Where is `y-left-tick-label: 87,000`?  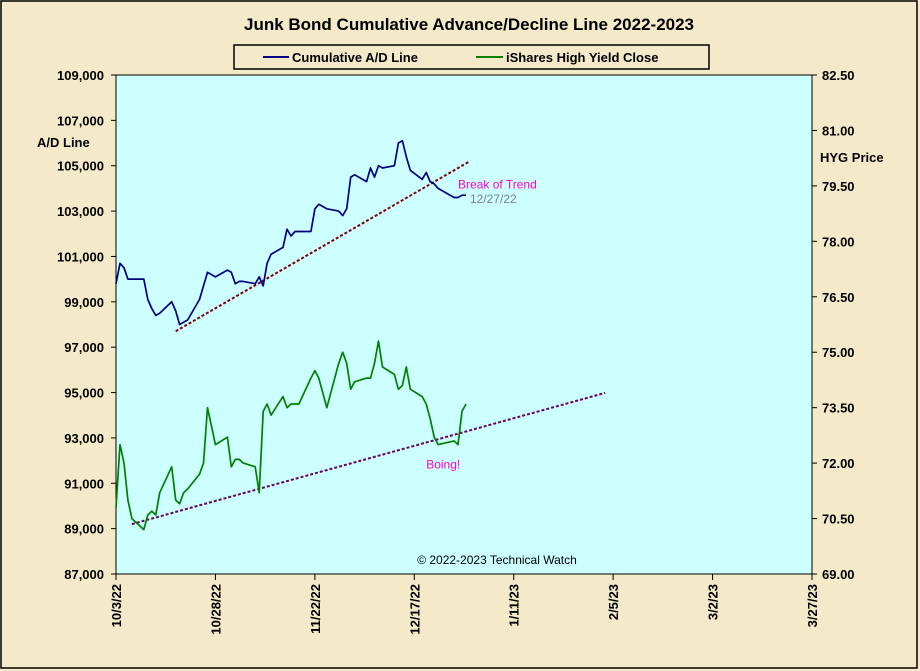
y-left-tick-label: 87,000 is located at coordinates (84, 574).